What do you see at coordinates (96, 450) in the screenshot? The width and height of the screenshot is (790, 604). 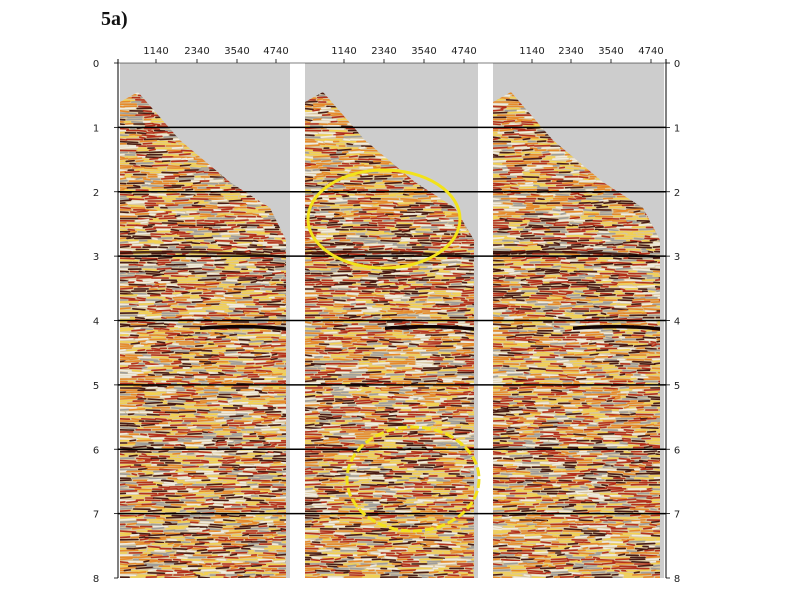 I see `time-tick-label-left: 6` at bounding box center [96, 450].